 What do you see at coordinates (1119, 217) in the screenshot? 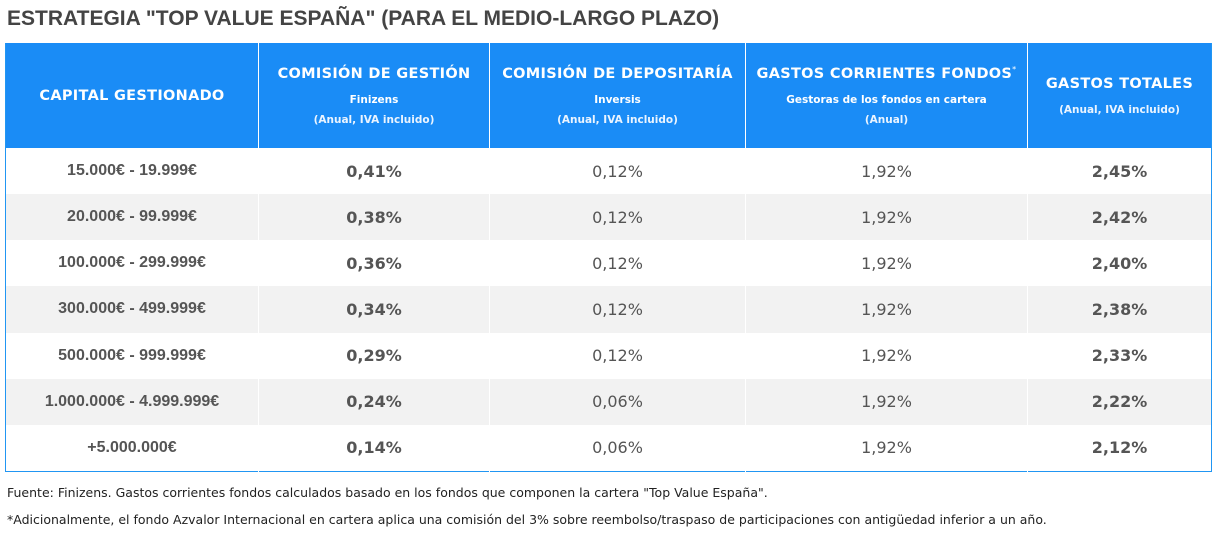
I see `cell-gastos-totales: 2,42%` at bounding box center [1119, 217].